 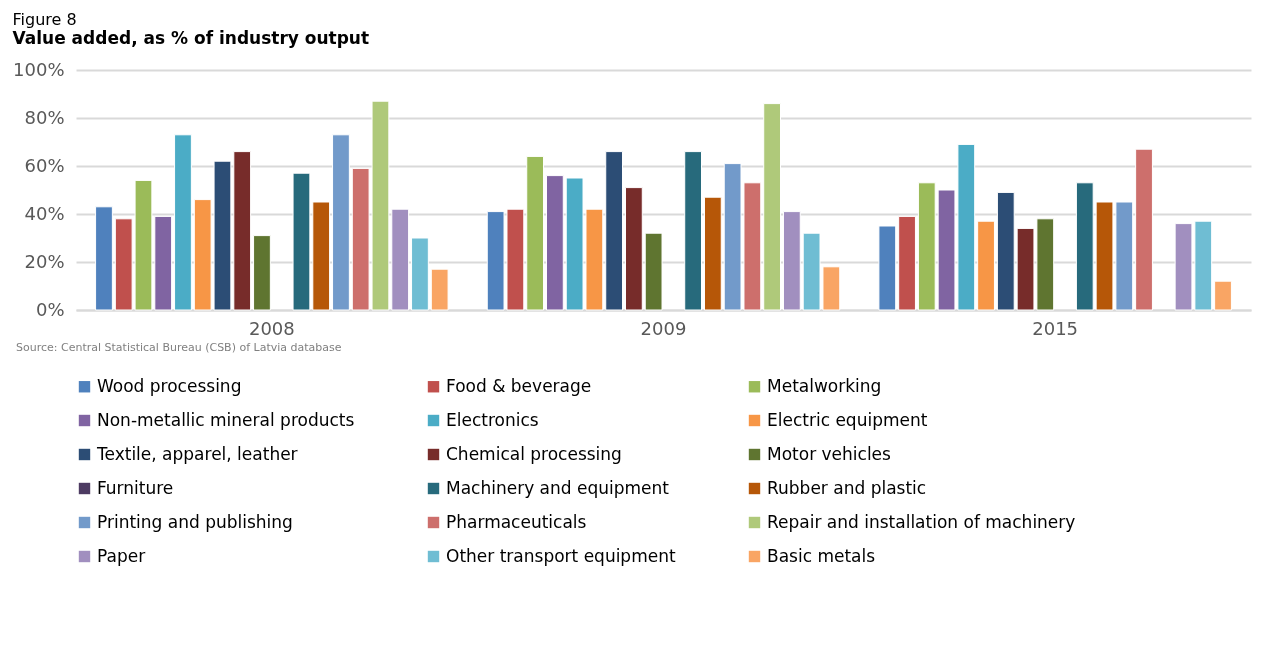 I want to click on legend-label: Rubber and plastic, so click(x=847, y=487).